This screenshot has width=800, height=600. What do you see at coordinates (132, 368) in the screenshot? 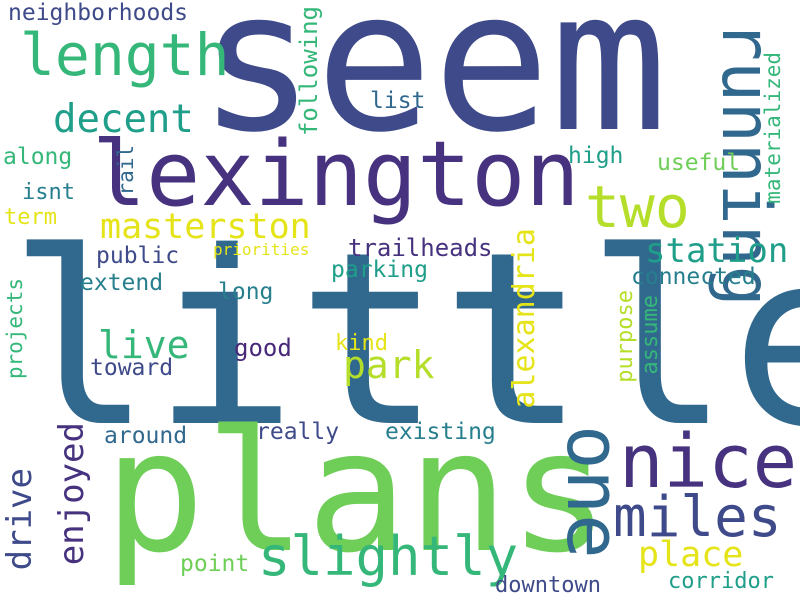
I see `word-toward: toward` at bounding box center [132, 368].